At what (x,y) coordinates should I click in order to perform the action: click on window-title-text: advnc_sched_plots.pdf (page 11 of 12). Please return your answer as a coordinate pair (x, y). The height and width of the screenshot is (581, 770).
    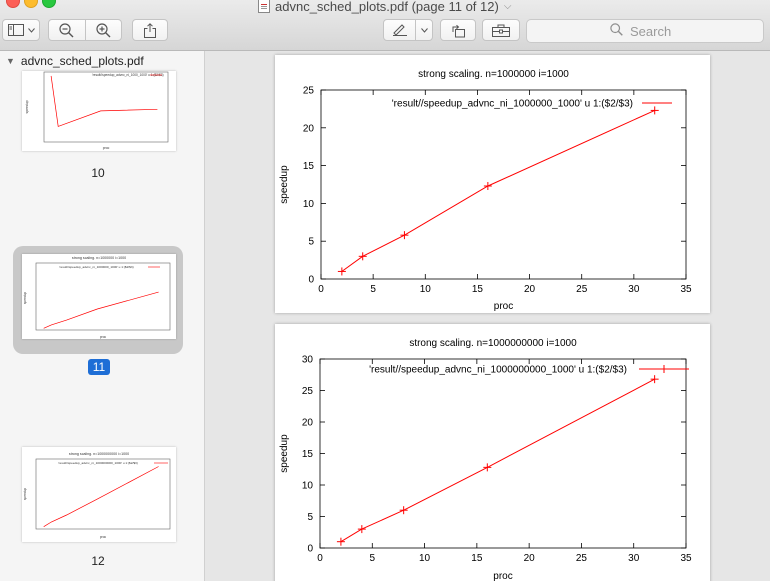
    Looking at the image, I should click on (387, 7).